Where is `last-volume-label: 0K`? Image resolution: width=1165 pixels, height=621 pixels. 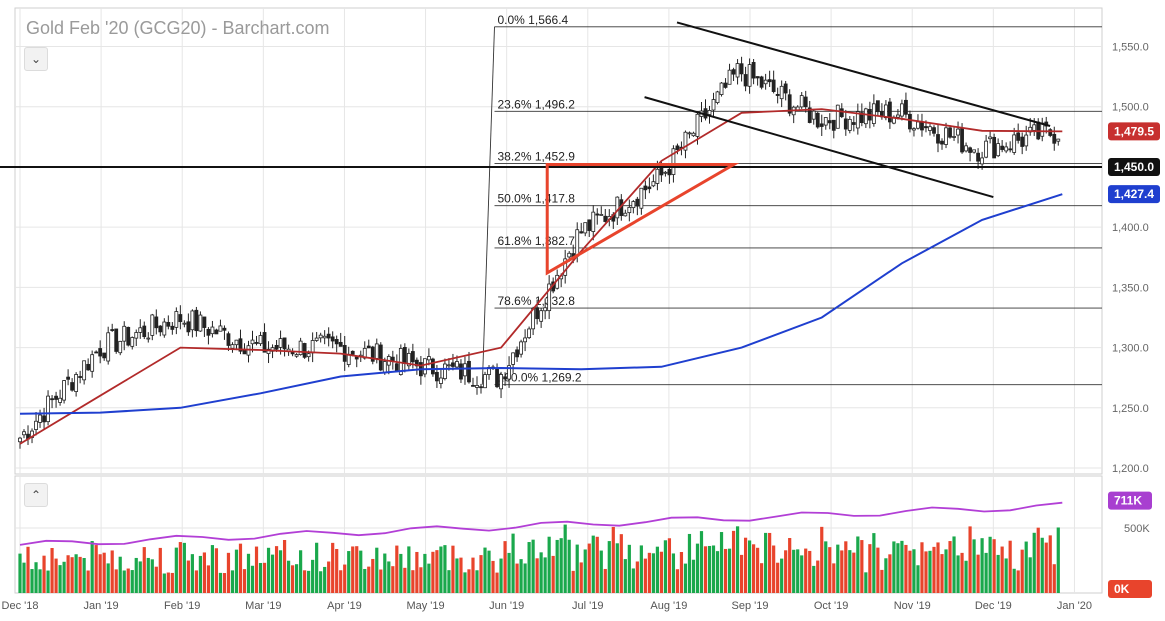
last-volume-label: 0K is located at coordinates (1122, 589).